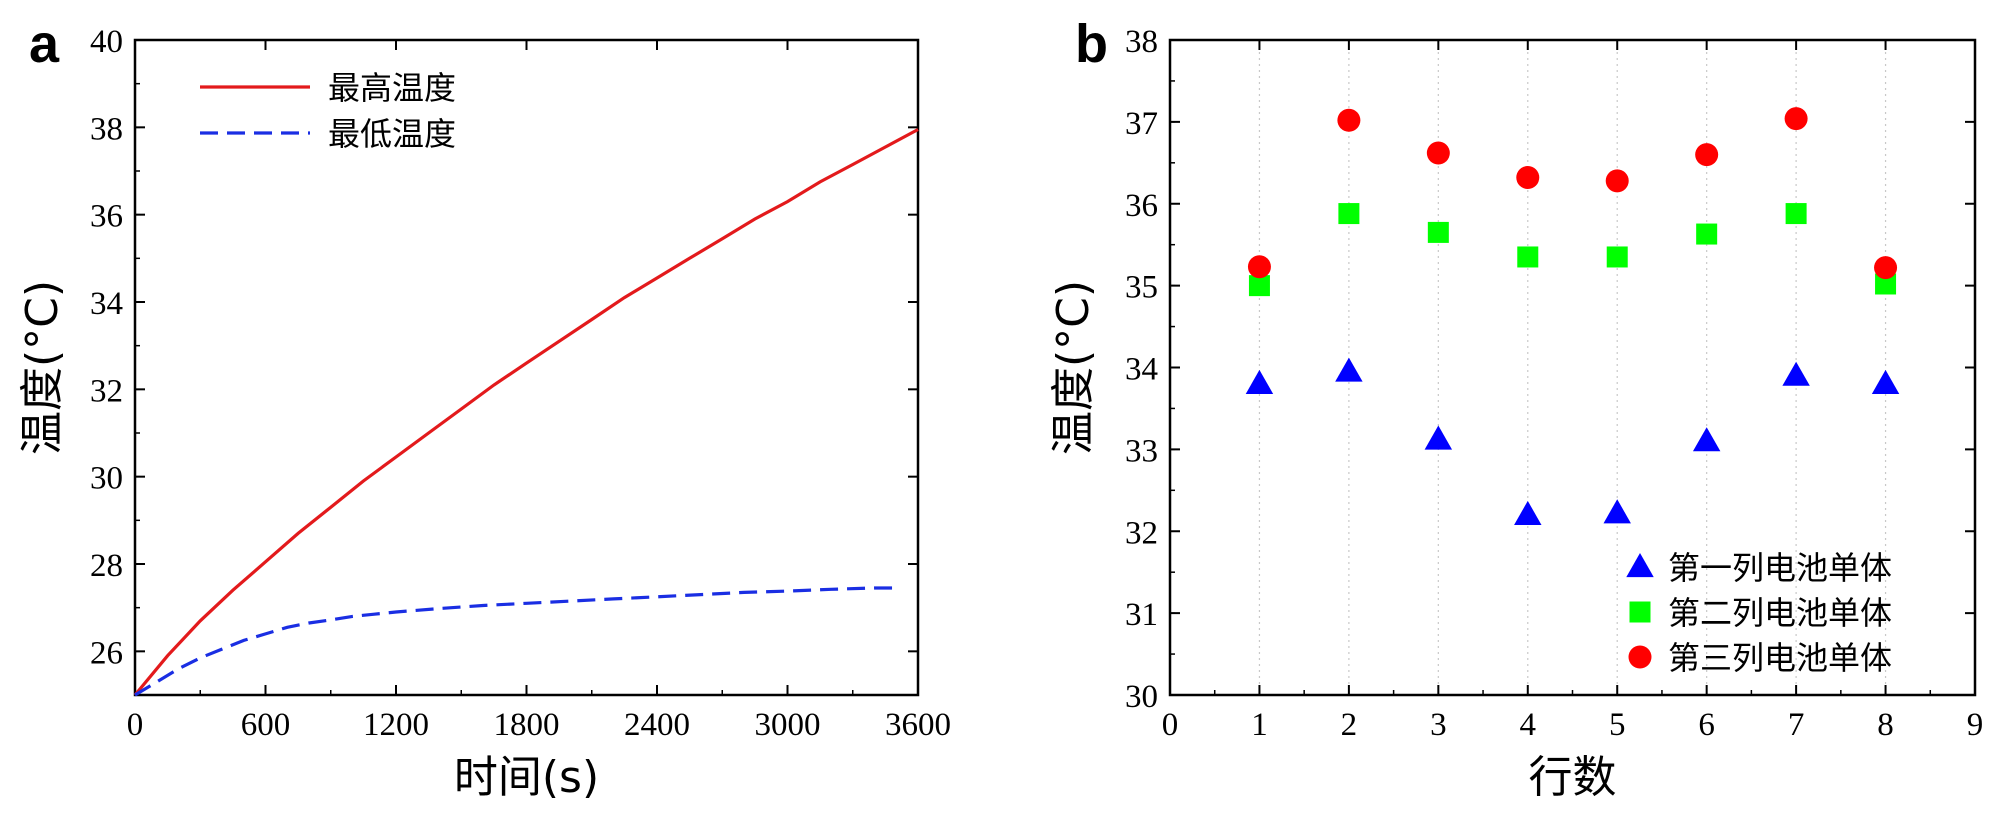 Image resolution: width=2000 pixels, height=826 pixels. Describe the element at coordinates (1141, 124) in the screenshot. I see `y-tick-label: 37` at that location.